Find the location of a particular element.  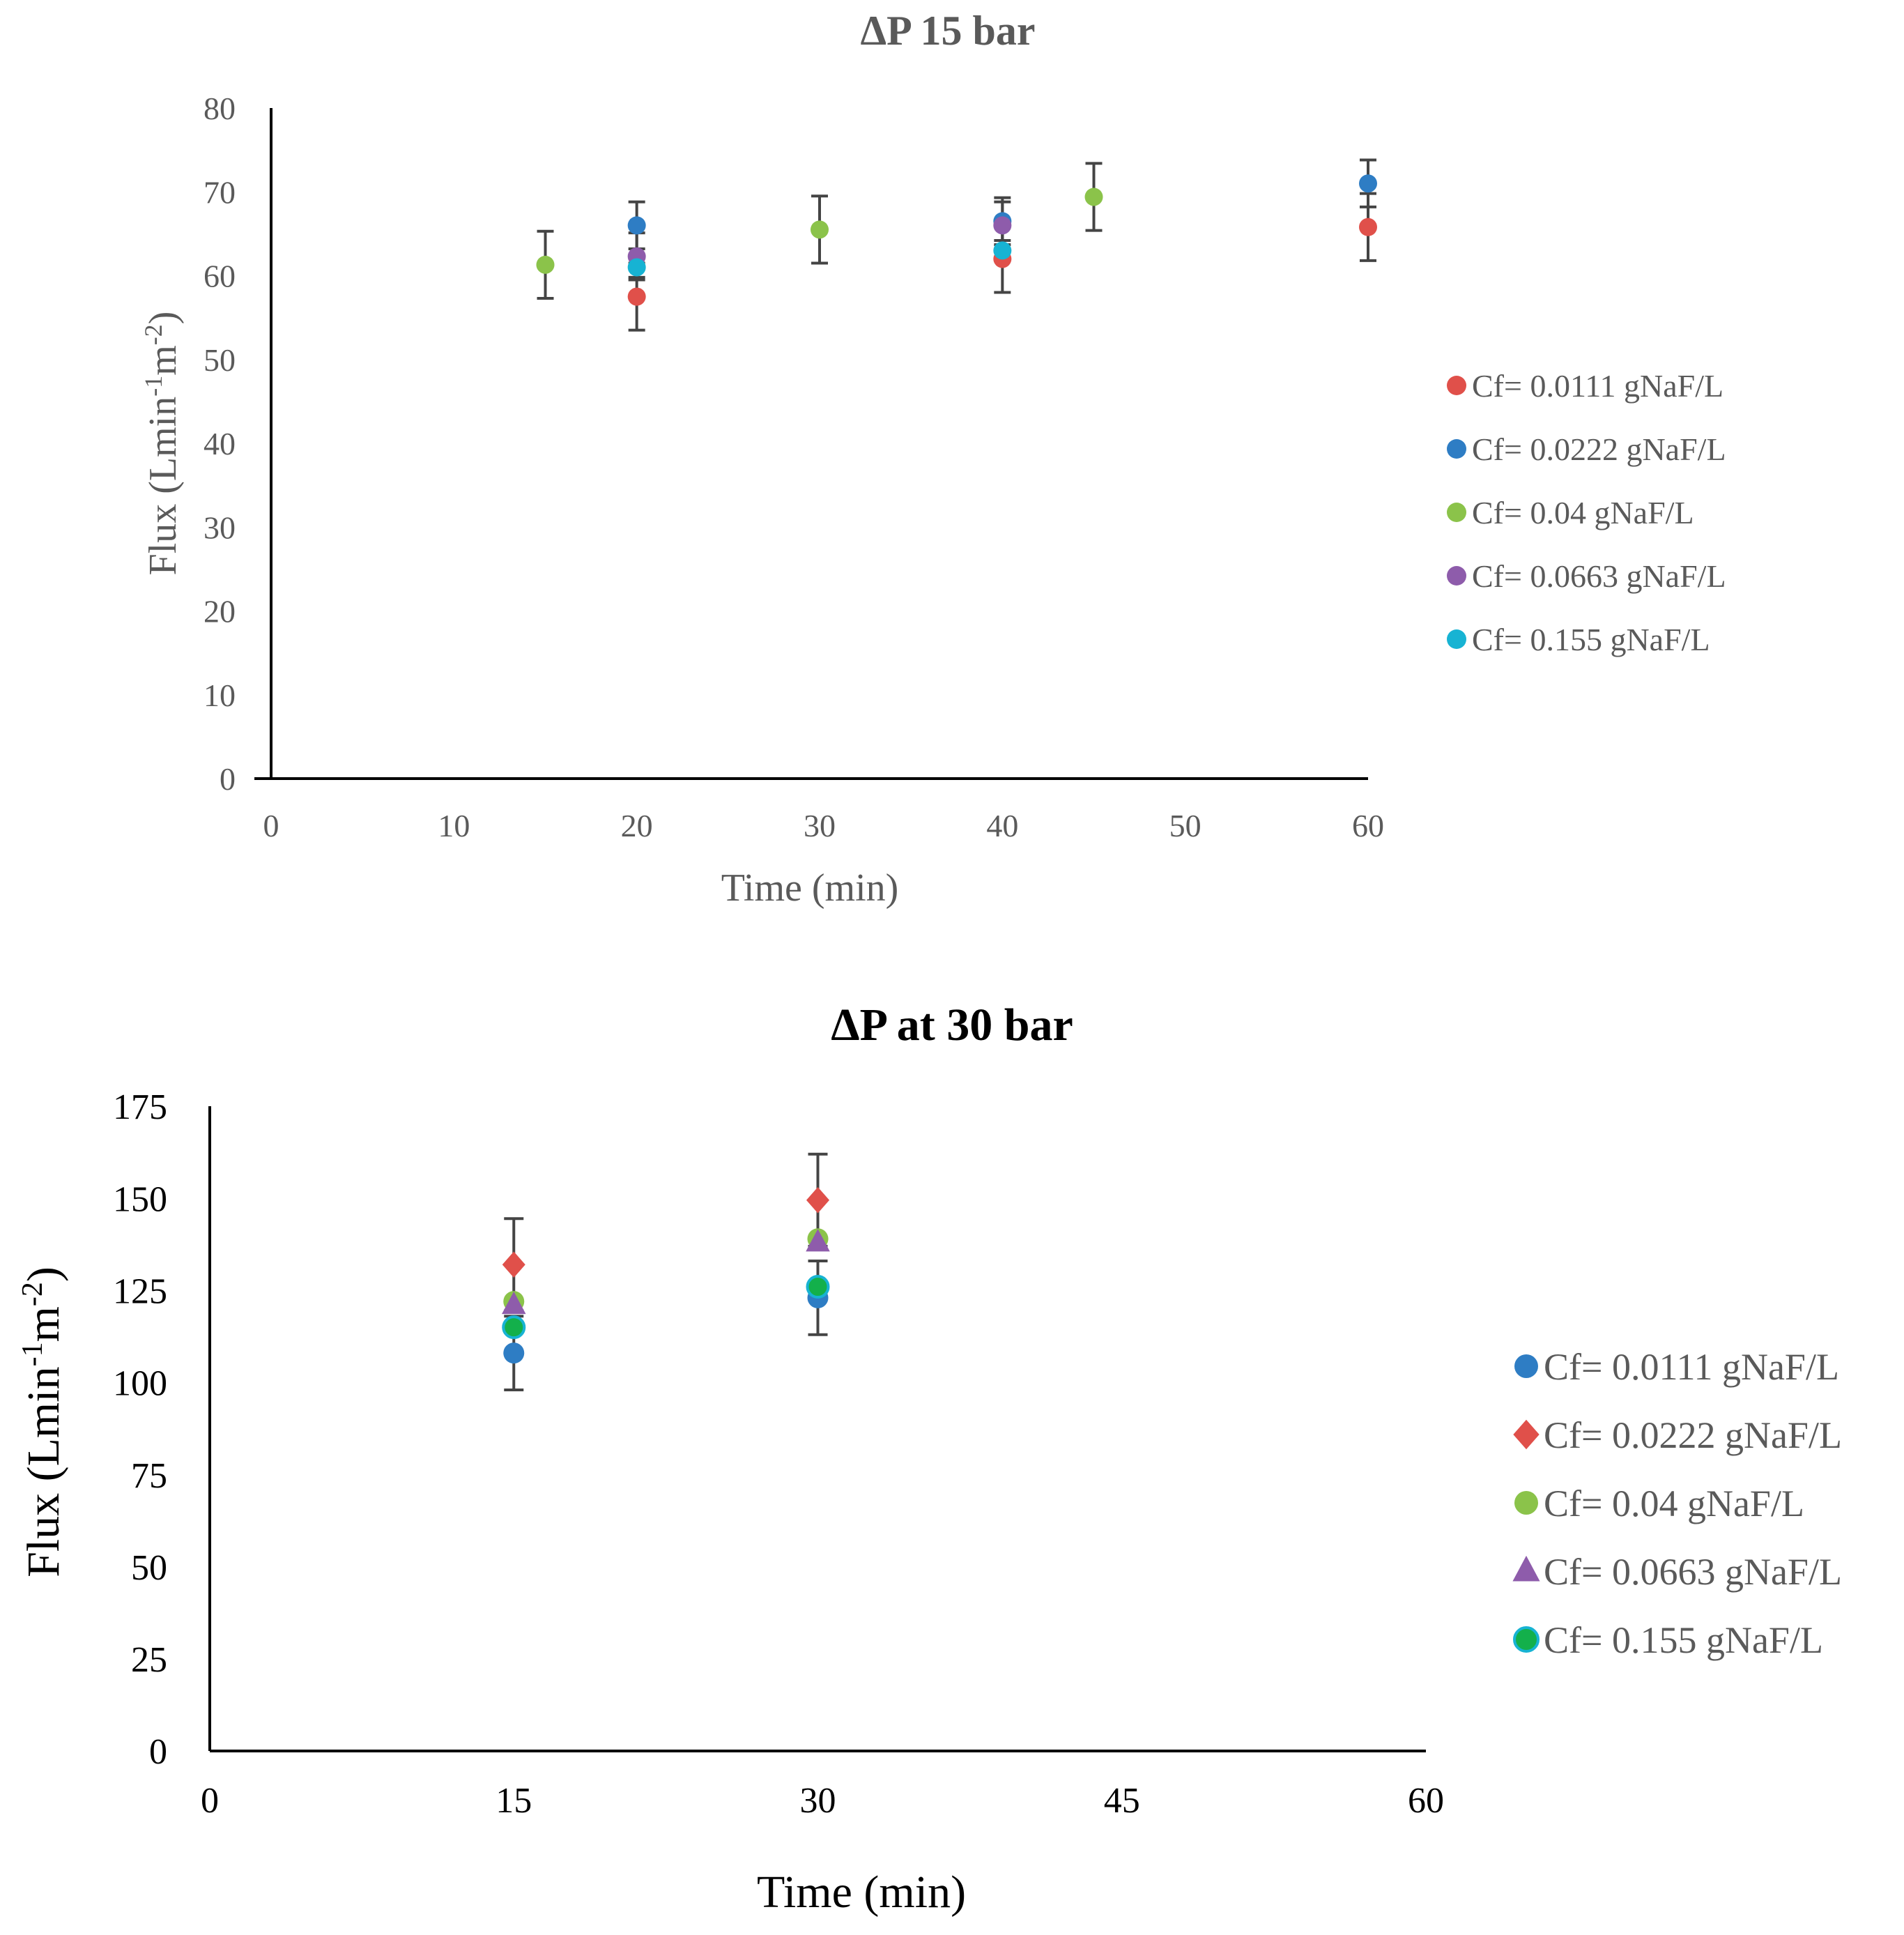

x-tick-label: 15 is located at coordinates (514, 1801).